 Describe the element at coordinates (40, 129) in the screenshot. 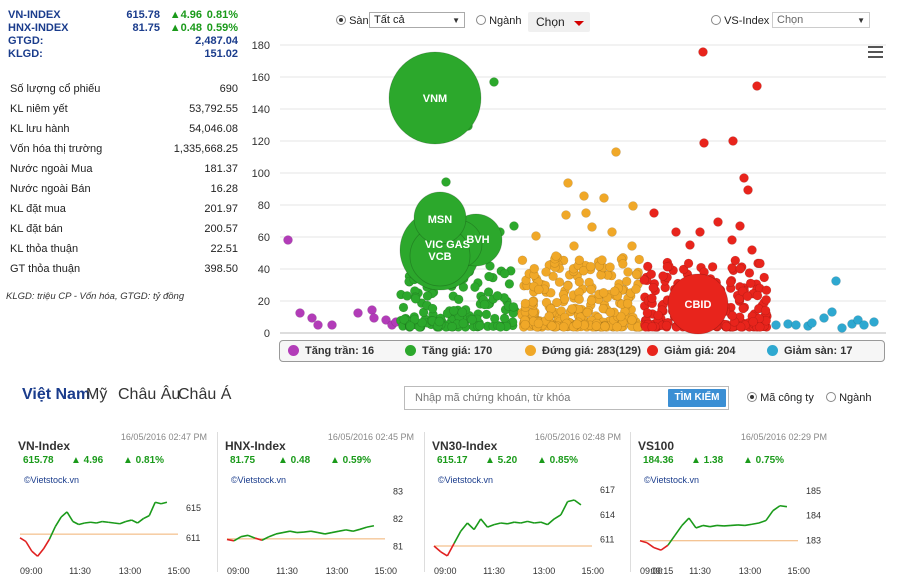

I see `stat-label: KL lưu hành` at that location.